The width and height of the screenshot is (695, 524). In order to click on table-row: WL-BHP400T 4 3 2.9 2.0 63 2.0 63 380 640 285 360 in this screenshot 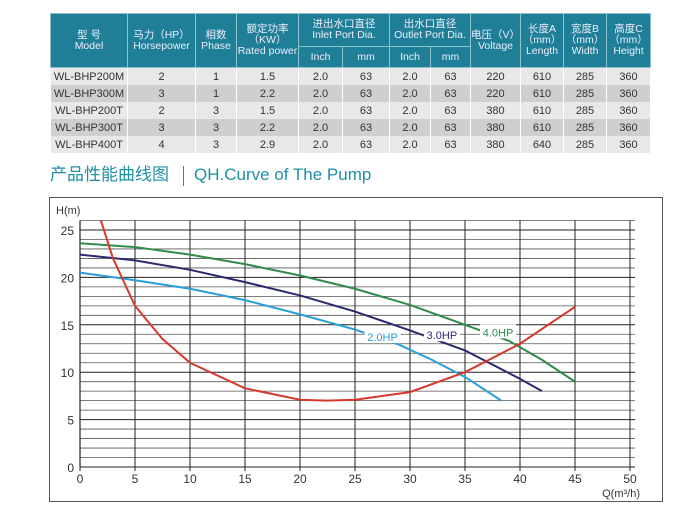, I will do `click(350, 144)`.